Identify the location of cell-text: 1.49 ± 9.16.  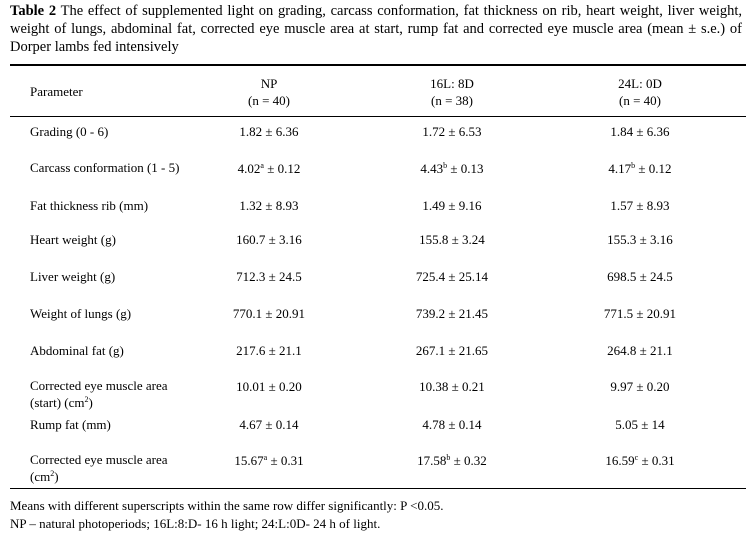
(452, 205).